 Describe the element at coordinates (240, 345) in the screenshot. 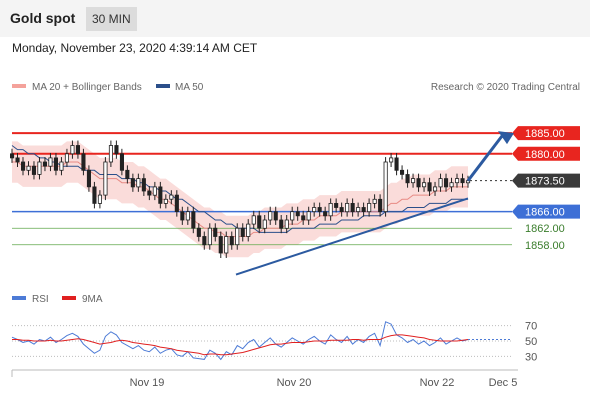

I see `rsi-ma9-line` at that location.